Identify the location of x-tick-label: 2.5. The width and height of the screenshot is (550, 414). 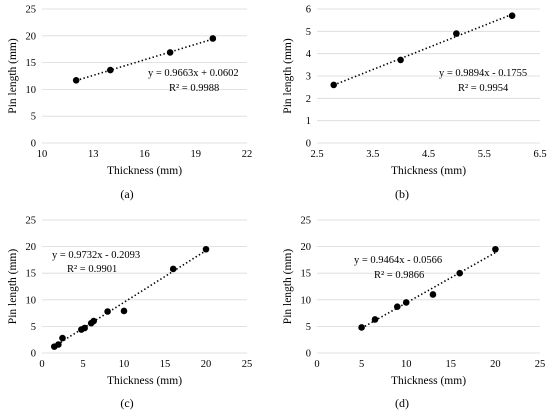
(316, 154).